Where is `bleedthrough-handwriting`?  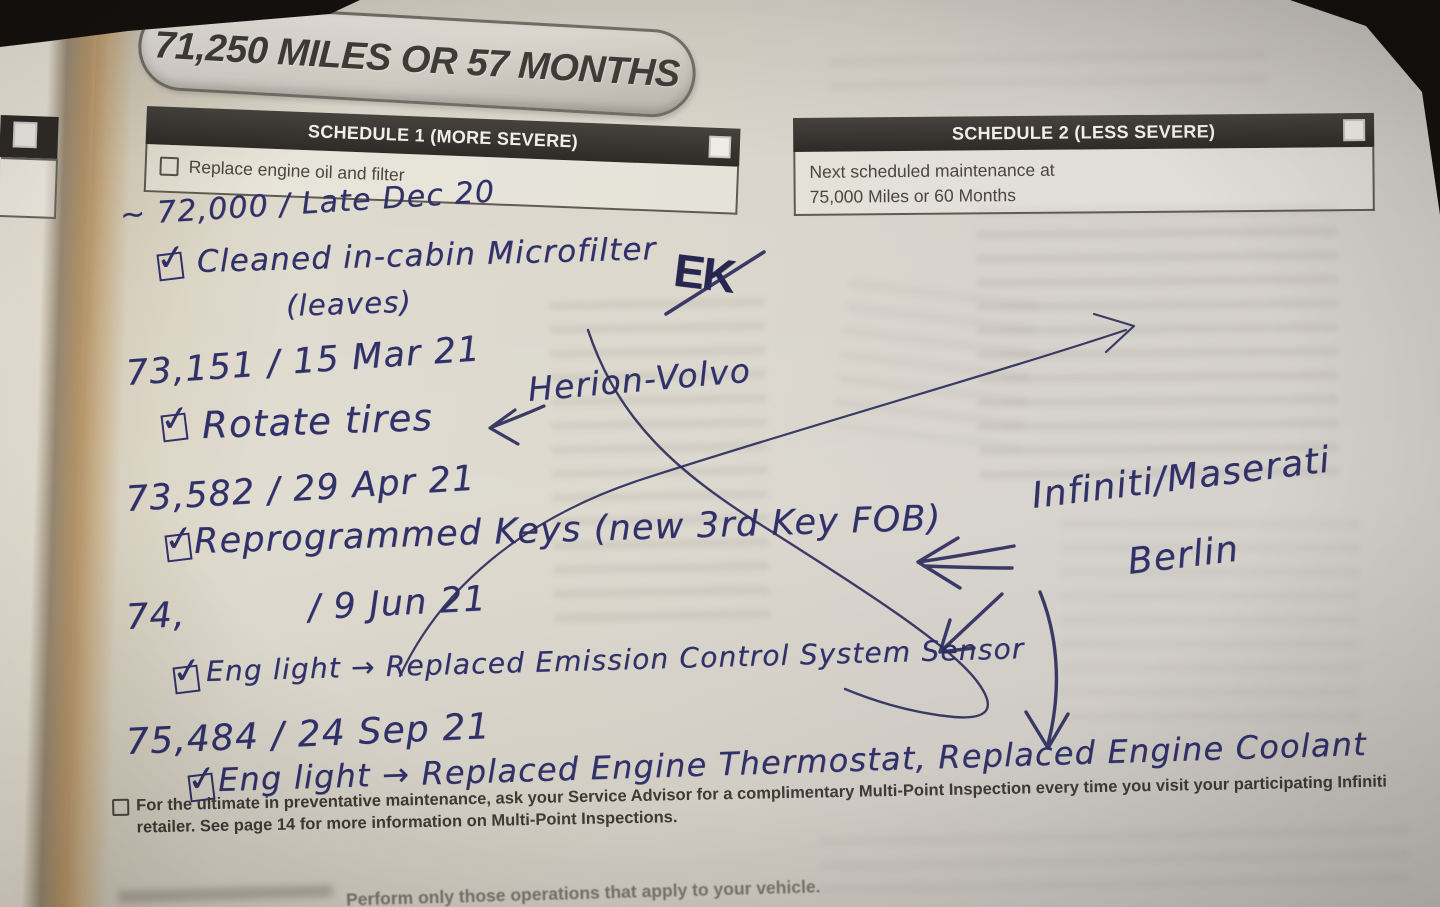 bleedthrough-handwriting is located at coordinates (935, 365).